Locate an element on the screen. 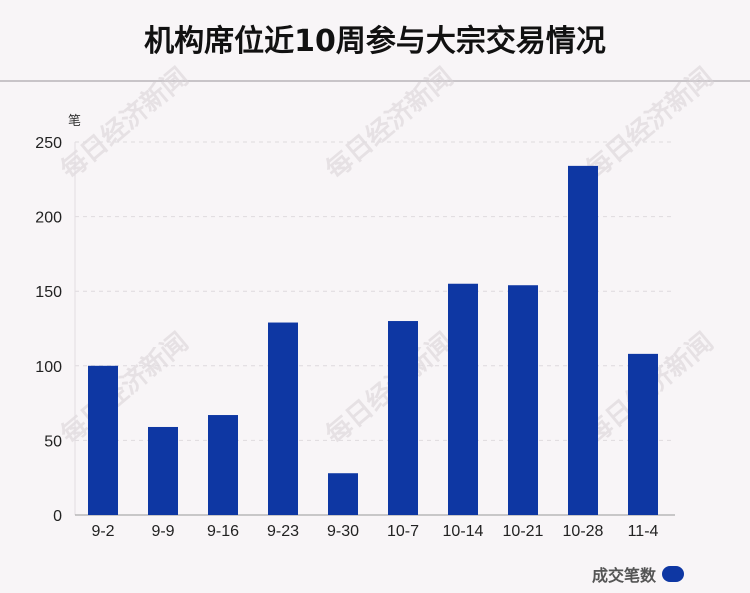  x-tick-label: 10-14 is located at coordinates (463, 531).